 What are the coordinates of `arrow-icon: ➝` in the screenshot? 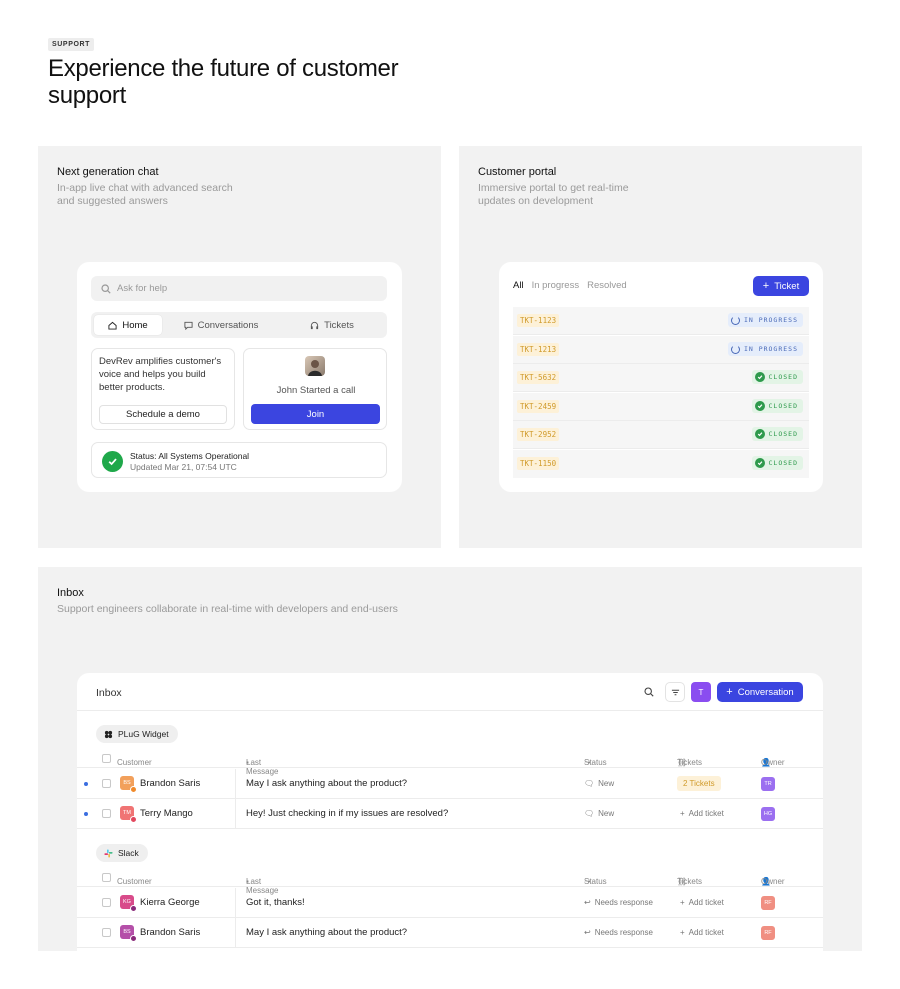 It's located at (587, 881).